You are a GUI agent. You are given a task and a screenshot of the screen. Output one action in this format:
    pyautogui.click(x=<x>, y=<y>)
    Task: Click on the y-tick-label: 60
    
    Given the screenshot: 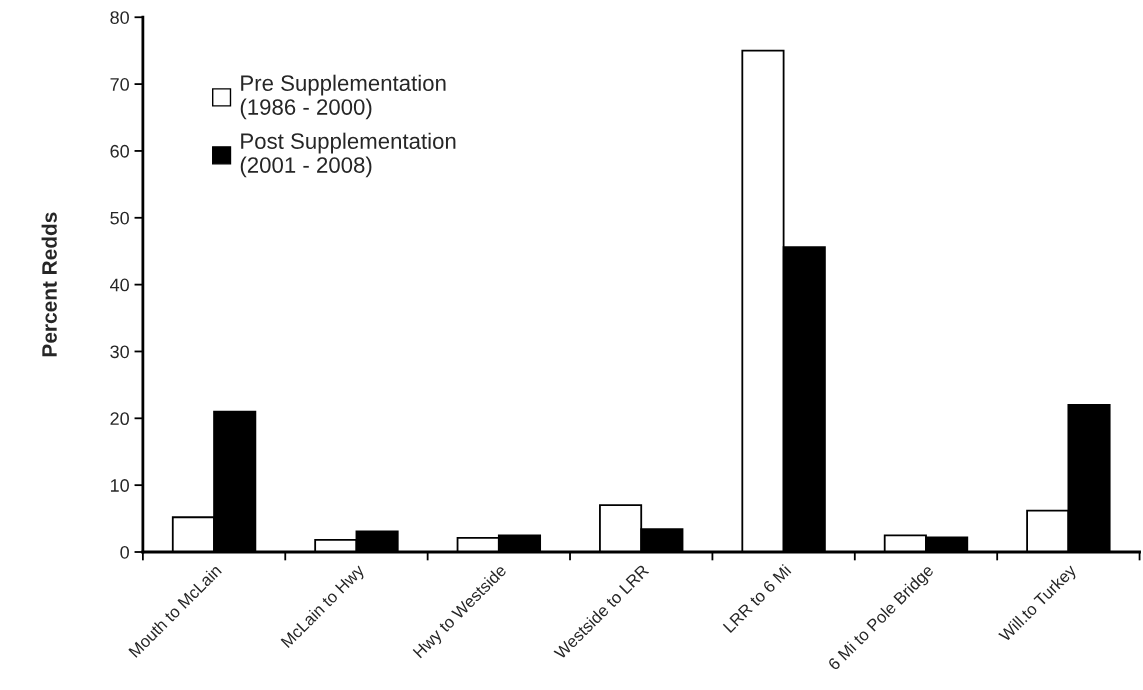 What is the action you would take?
    pyautogui.click(x=119, y=151)
    